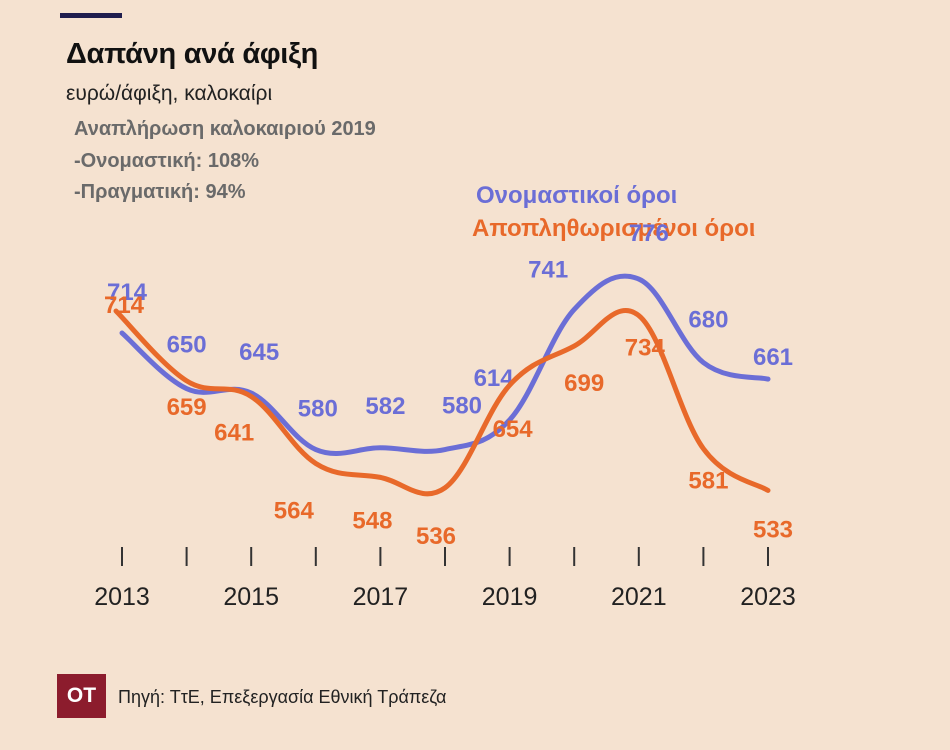  What do you see at coordinates (166, 161) in the screenshot?
I see `note-nominal: -Ονομαστική: 108%` at bounding box center [166, 161].